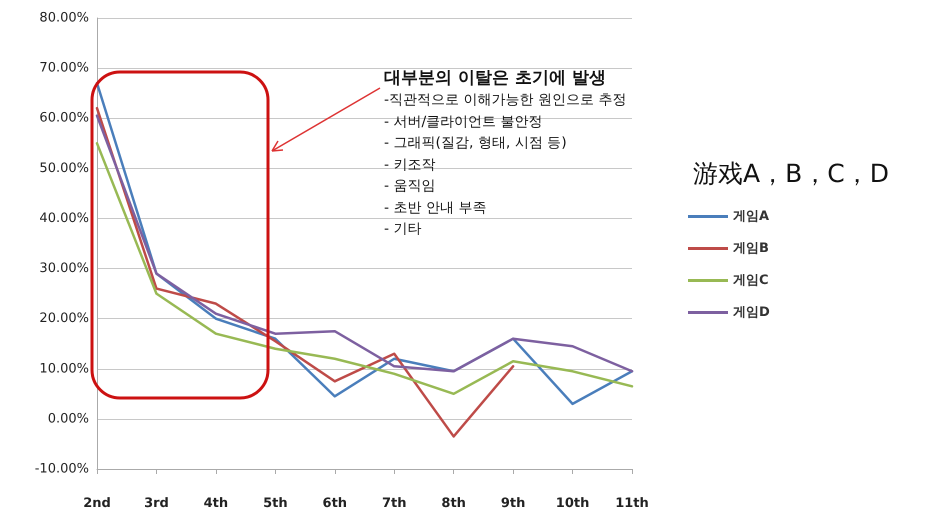 This screenshot has height=513, width=926. Describe the element at coordinates (751, 280) in the screenshot. I see `legend-label: 게임C` at that location.